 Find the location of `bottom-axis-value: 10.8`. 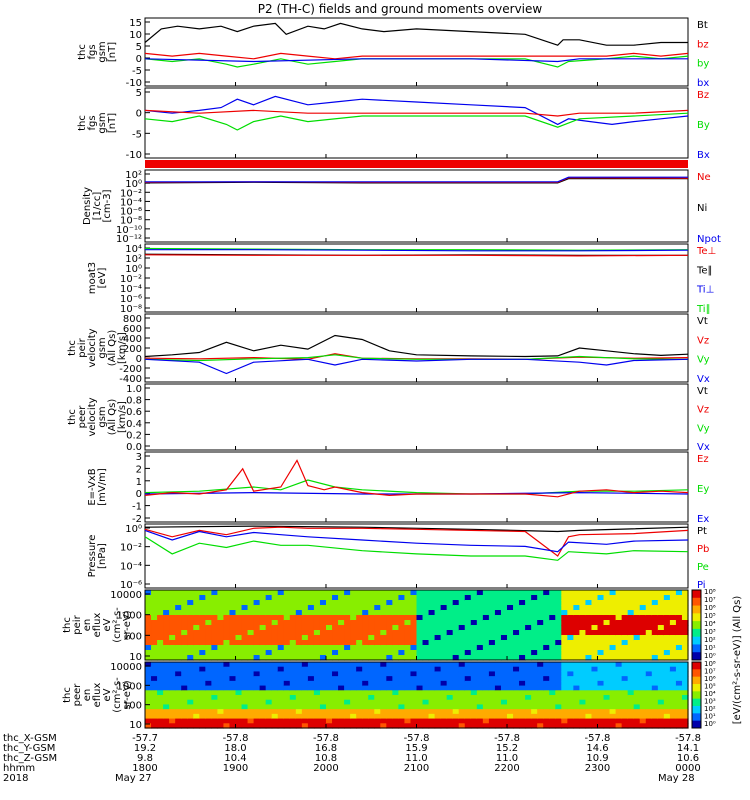

bottom-axis-value: 10.8 is located at coordinates (326, 758).